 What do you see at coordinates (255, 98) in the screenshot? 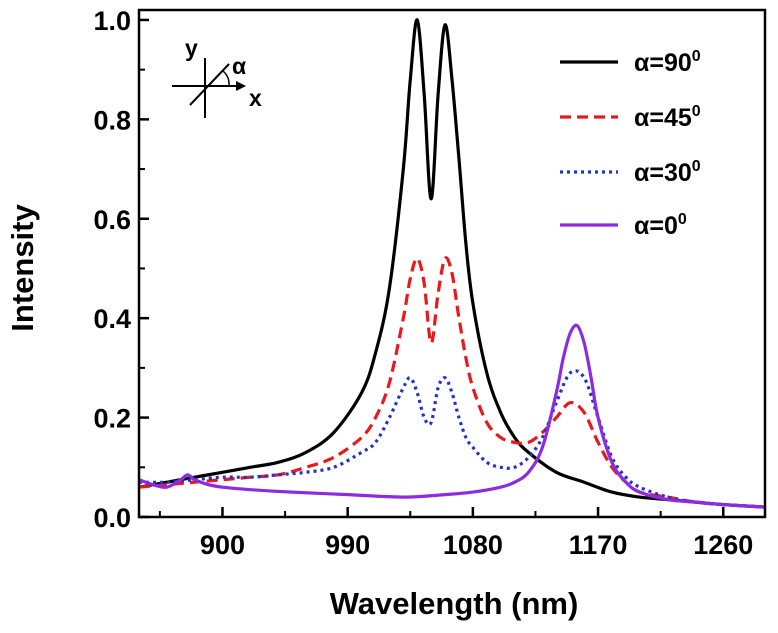
I see `inset-x-label: x` at bounding box center [255, 98].